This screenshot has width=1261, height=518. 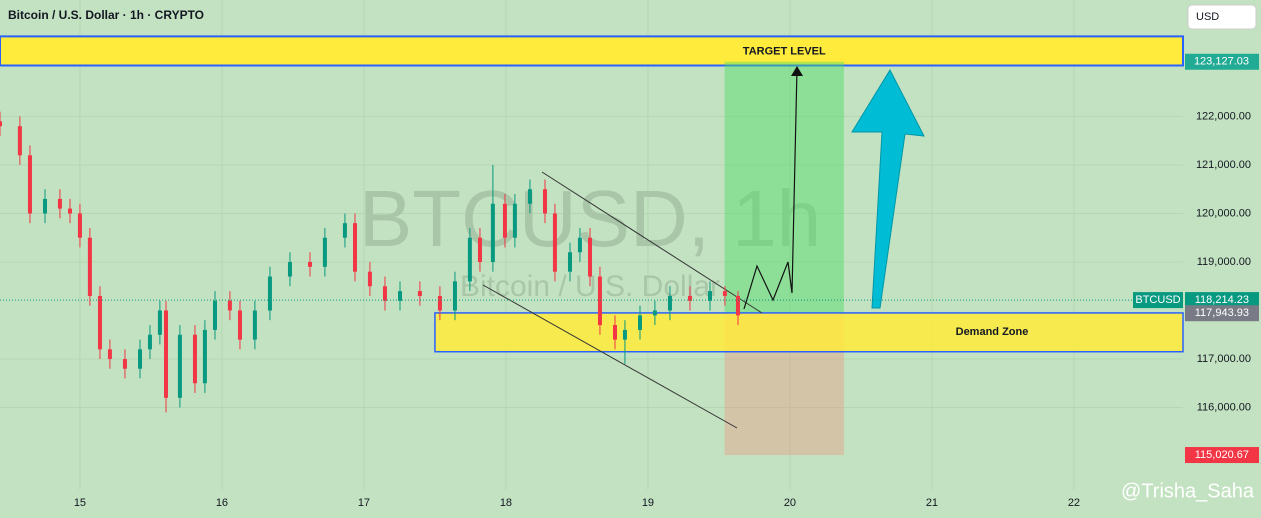 I want to click on projection-arrowhead, so click(x=797, y=71).